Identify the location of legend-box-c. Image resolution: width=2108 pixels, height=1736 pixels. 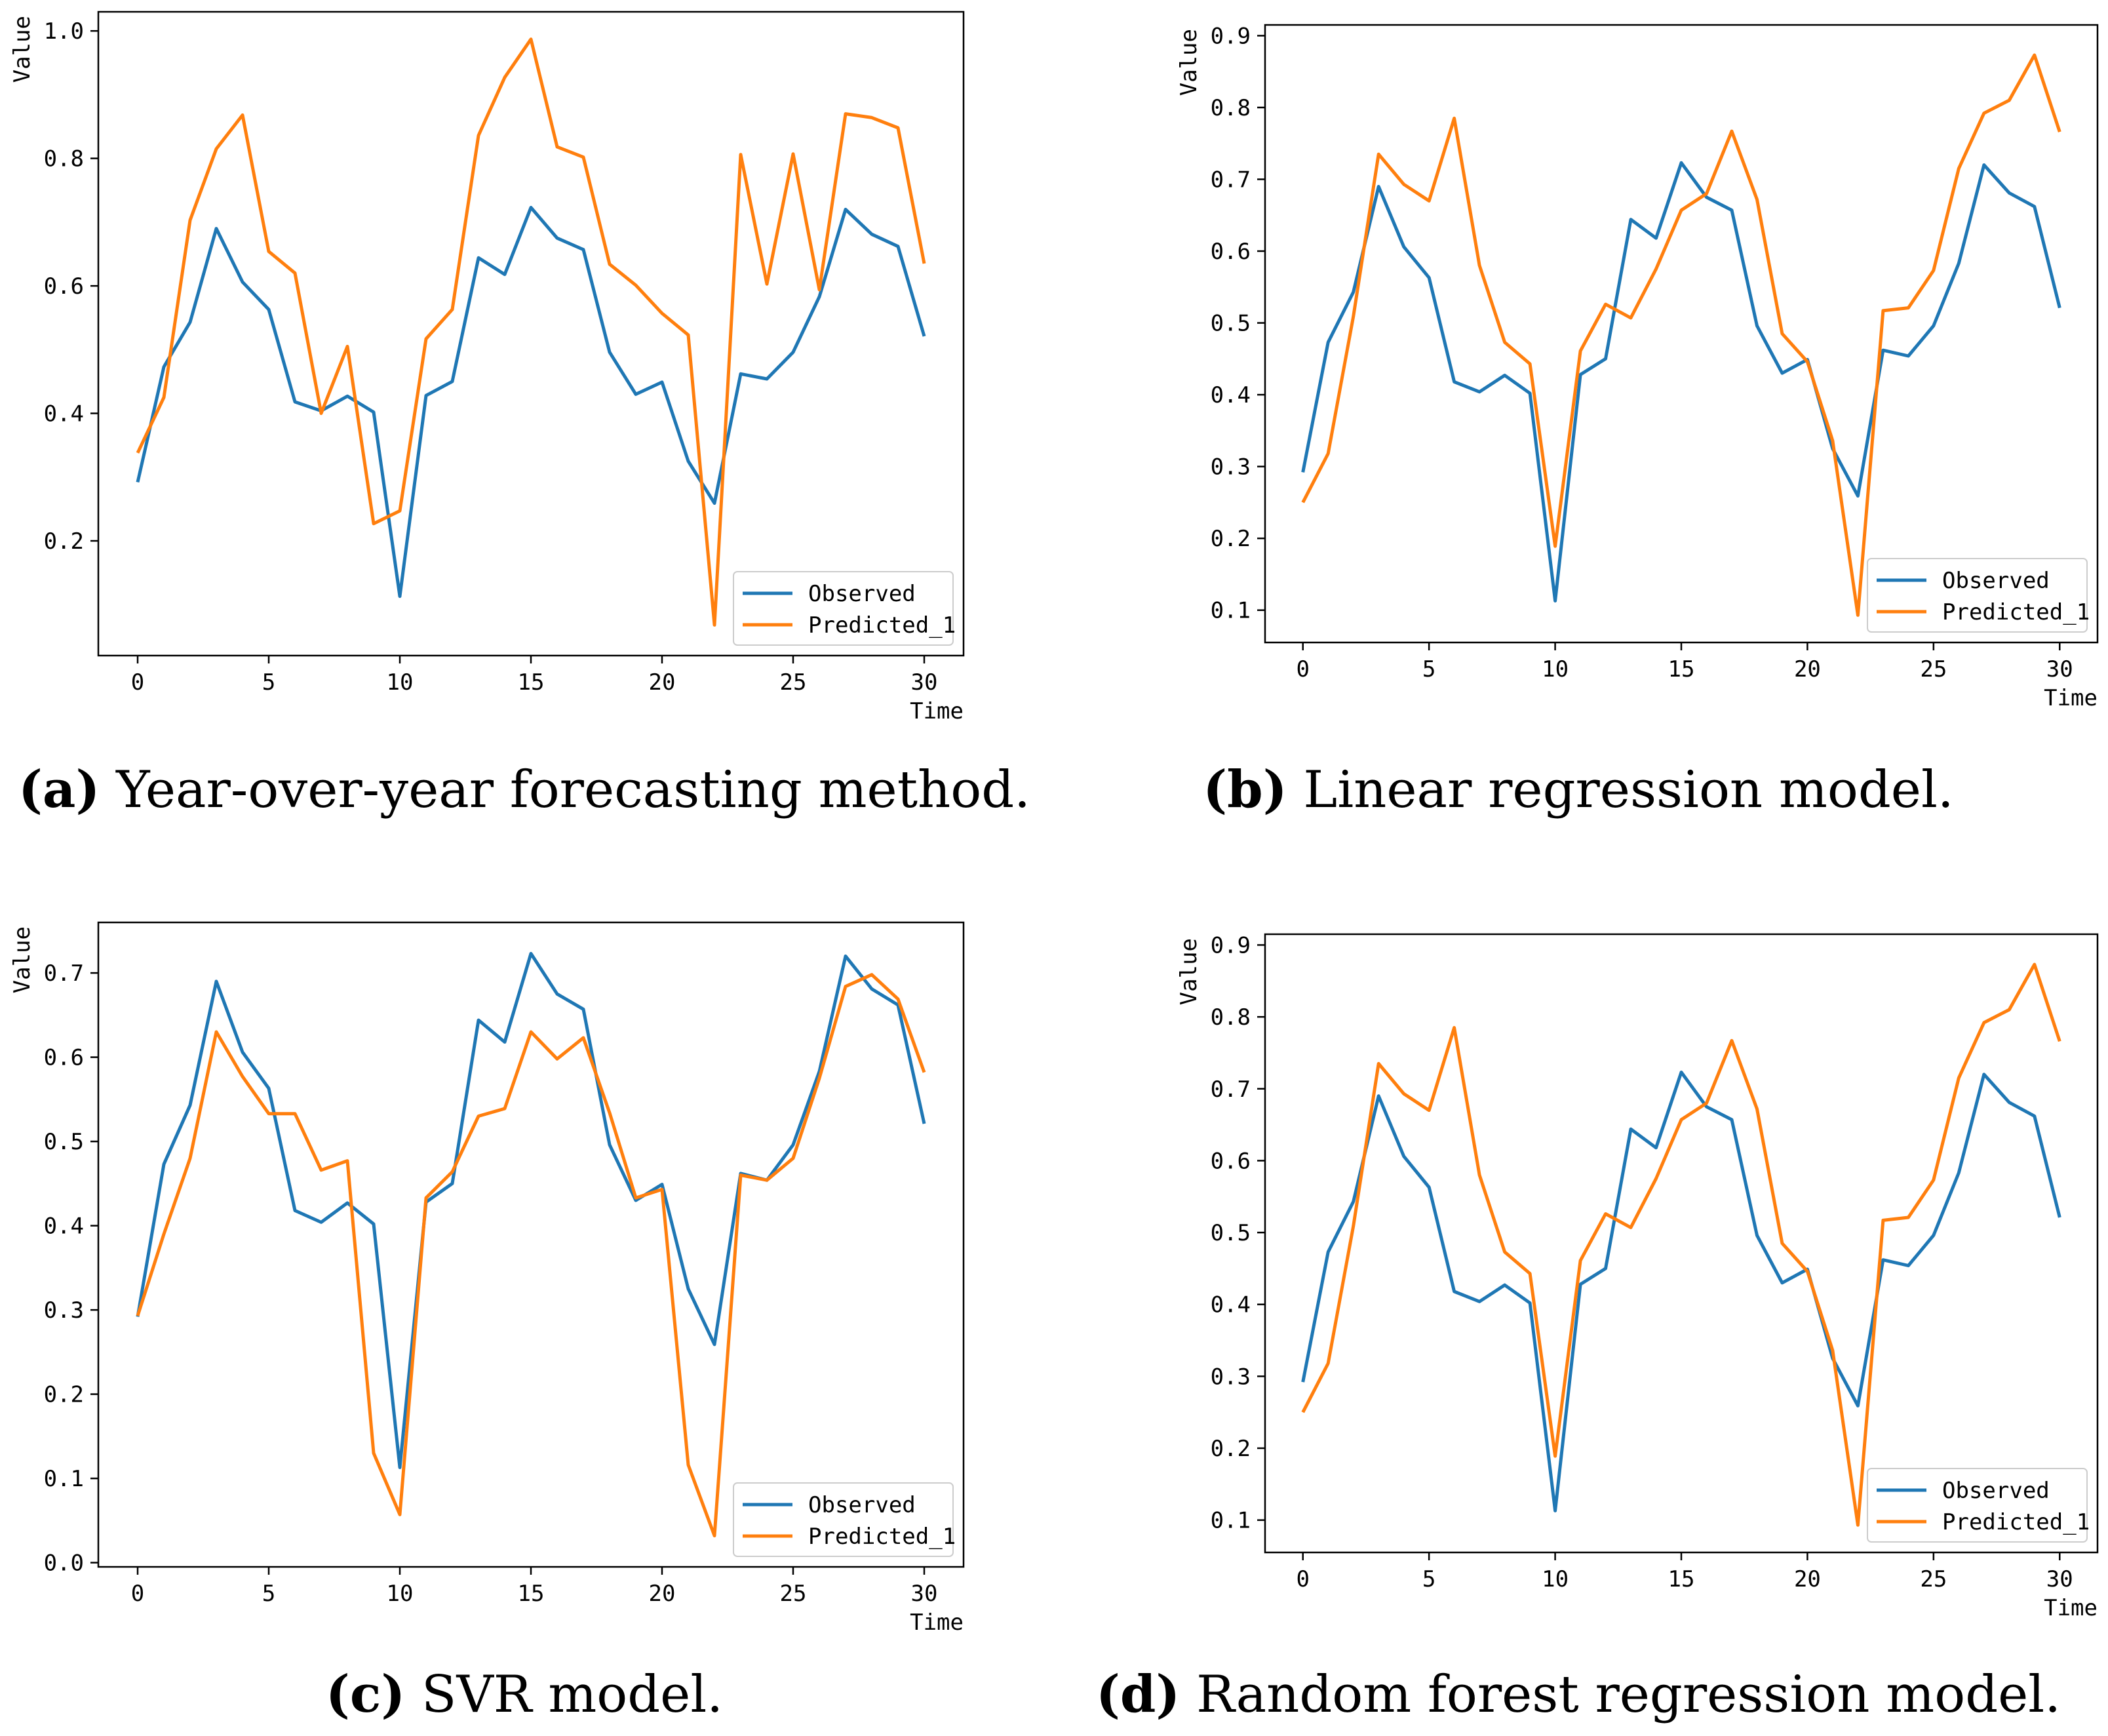
(843, 1519).